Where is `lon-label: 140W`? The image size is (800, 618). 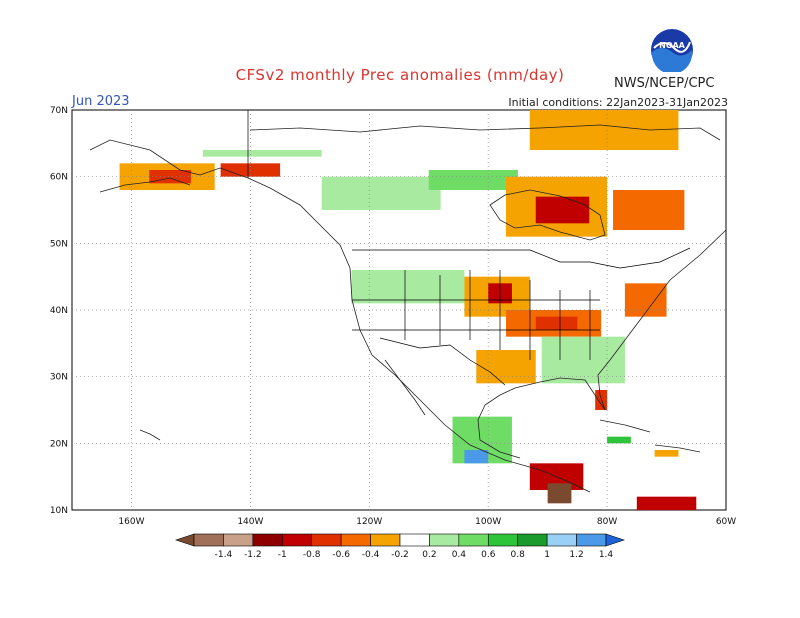
lon-label: 140W is located at coordinates (250, 522).